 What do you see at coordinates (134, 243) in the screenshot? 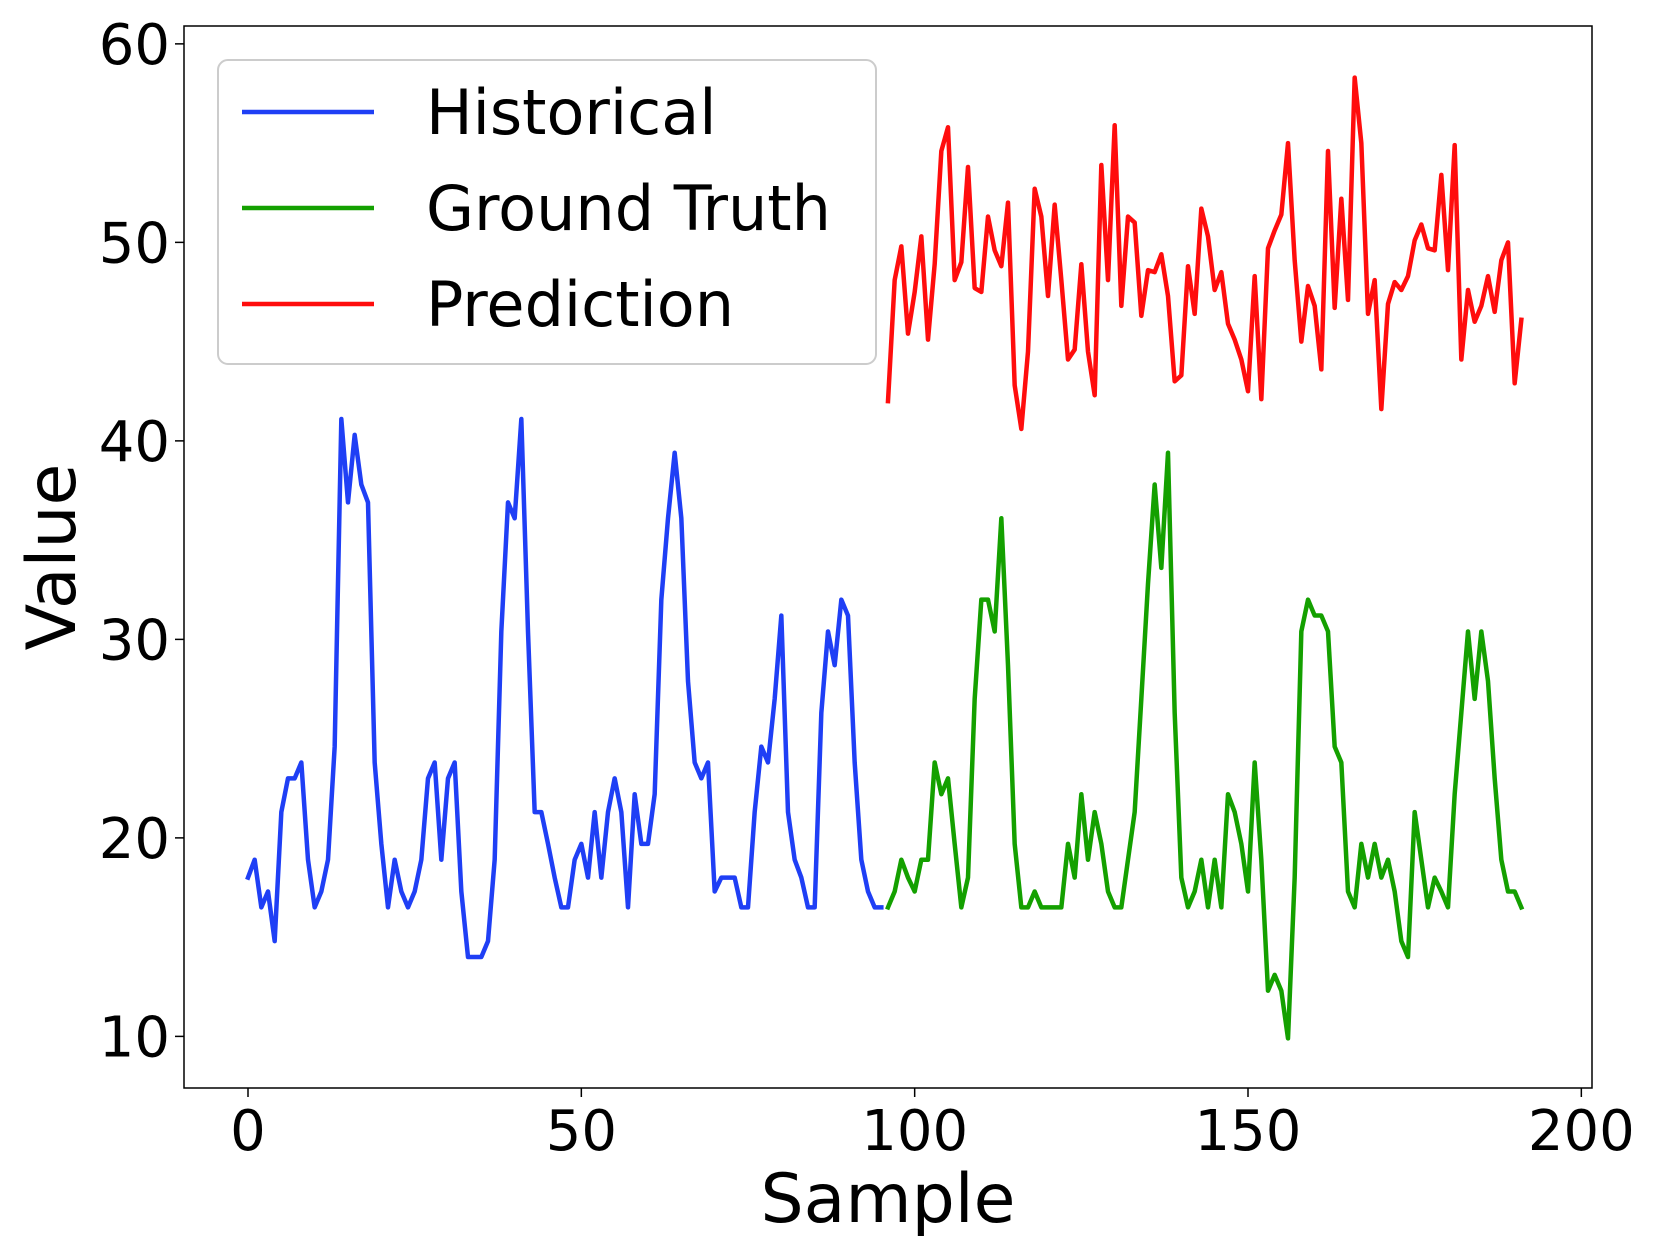
I see `y-tick-label: 50` at bounding box center [134, 243].